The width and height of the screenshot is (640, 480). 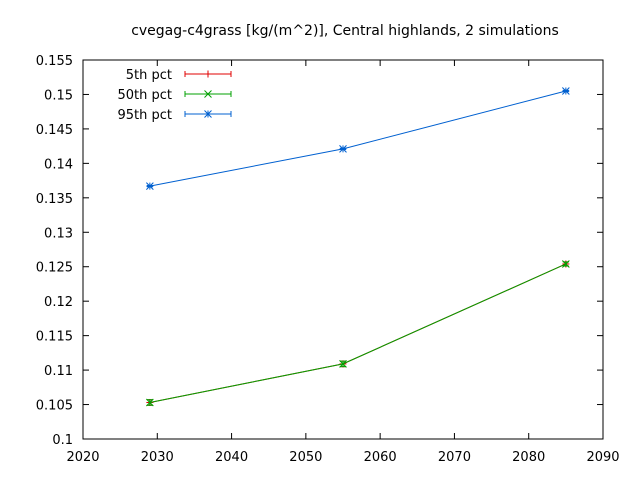 I want to click on legend-label: 50th pct, so click(x=144, y=95).